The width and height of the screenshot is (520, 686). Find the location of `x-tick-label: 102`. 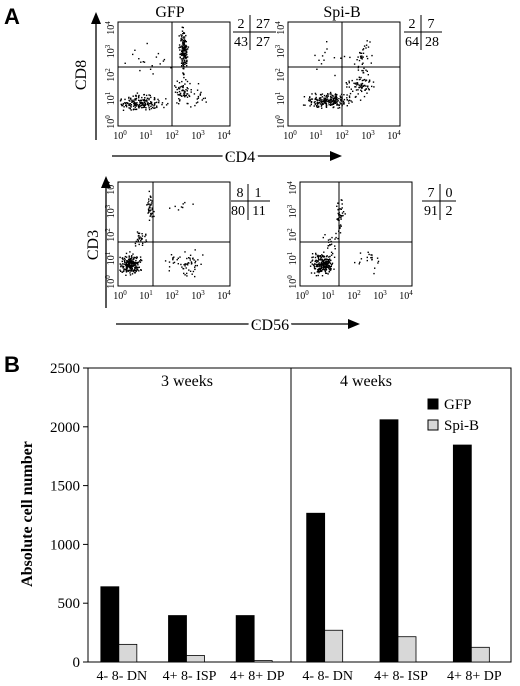

x-tick-label: 102 is located at coordinates (354, 295).